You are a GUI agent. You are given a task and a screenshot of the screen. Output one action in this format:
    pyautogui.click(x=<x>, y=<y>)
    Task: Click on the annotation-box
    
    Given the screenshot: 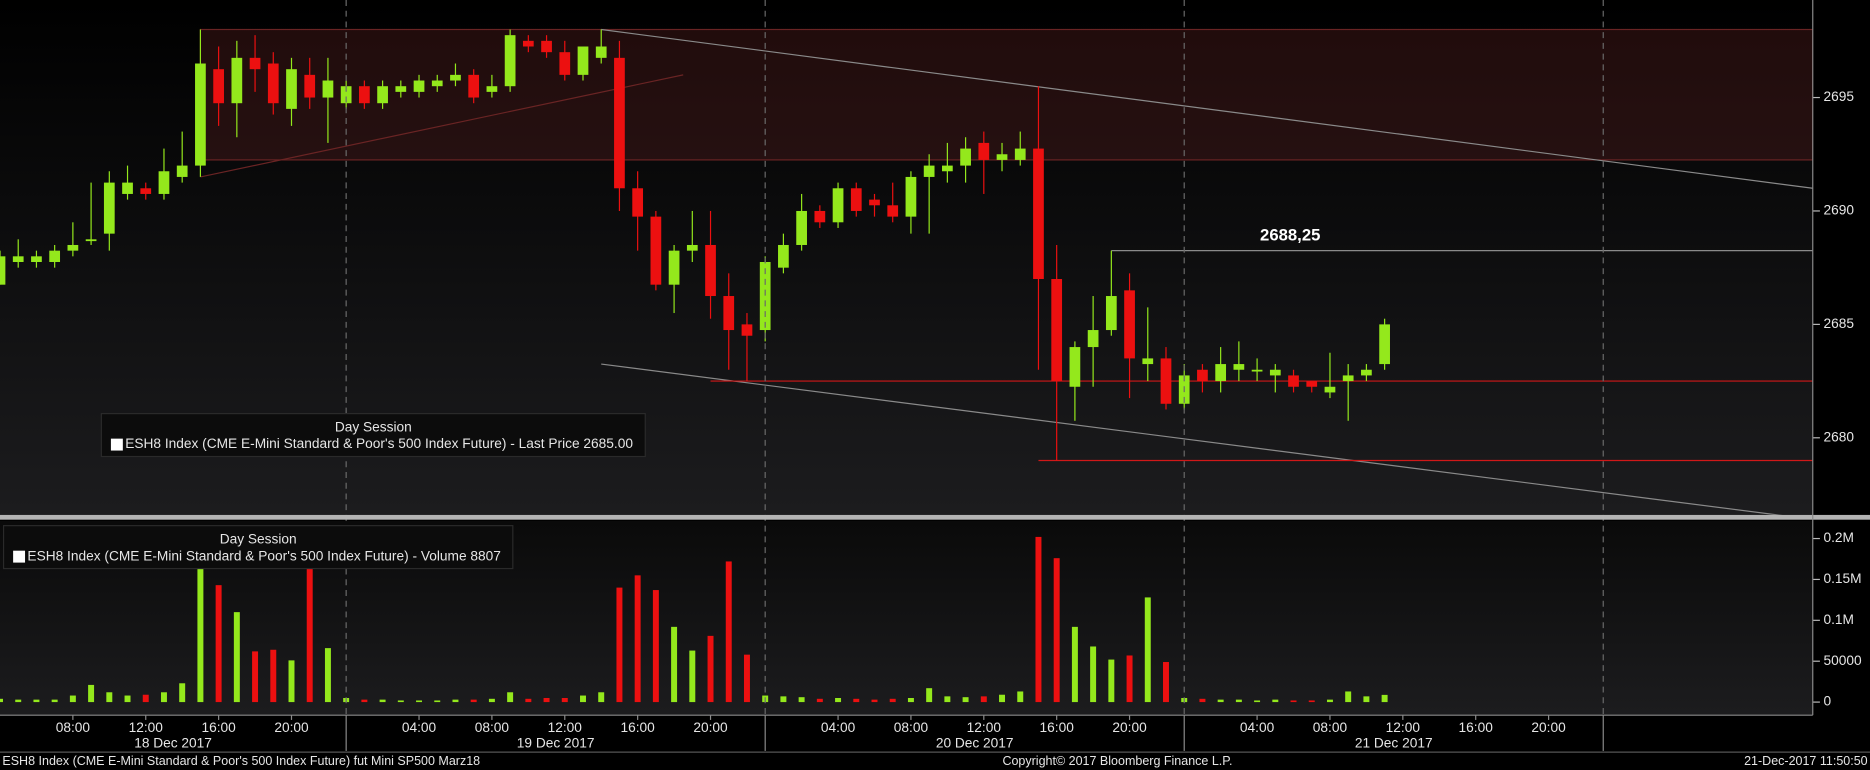 What is the action you would take?
    pyautogui.click(x=1006, y=94)
    